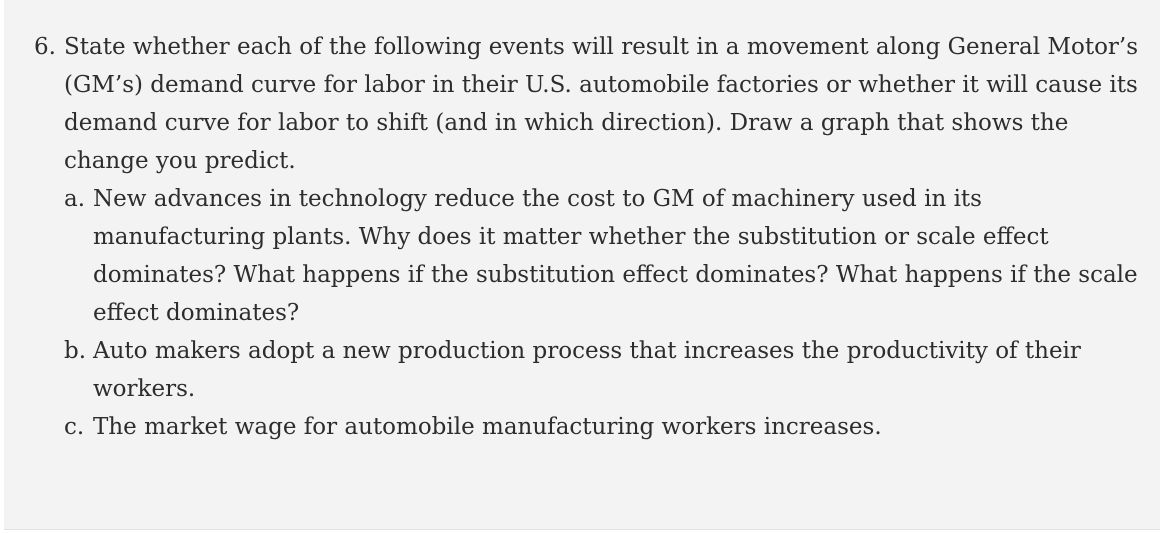 The image size is (1164, 533). What do you see at coordinates (45, 47) in the screenshot?
I see `question-number: 6.` at bounding box center [45, 47].